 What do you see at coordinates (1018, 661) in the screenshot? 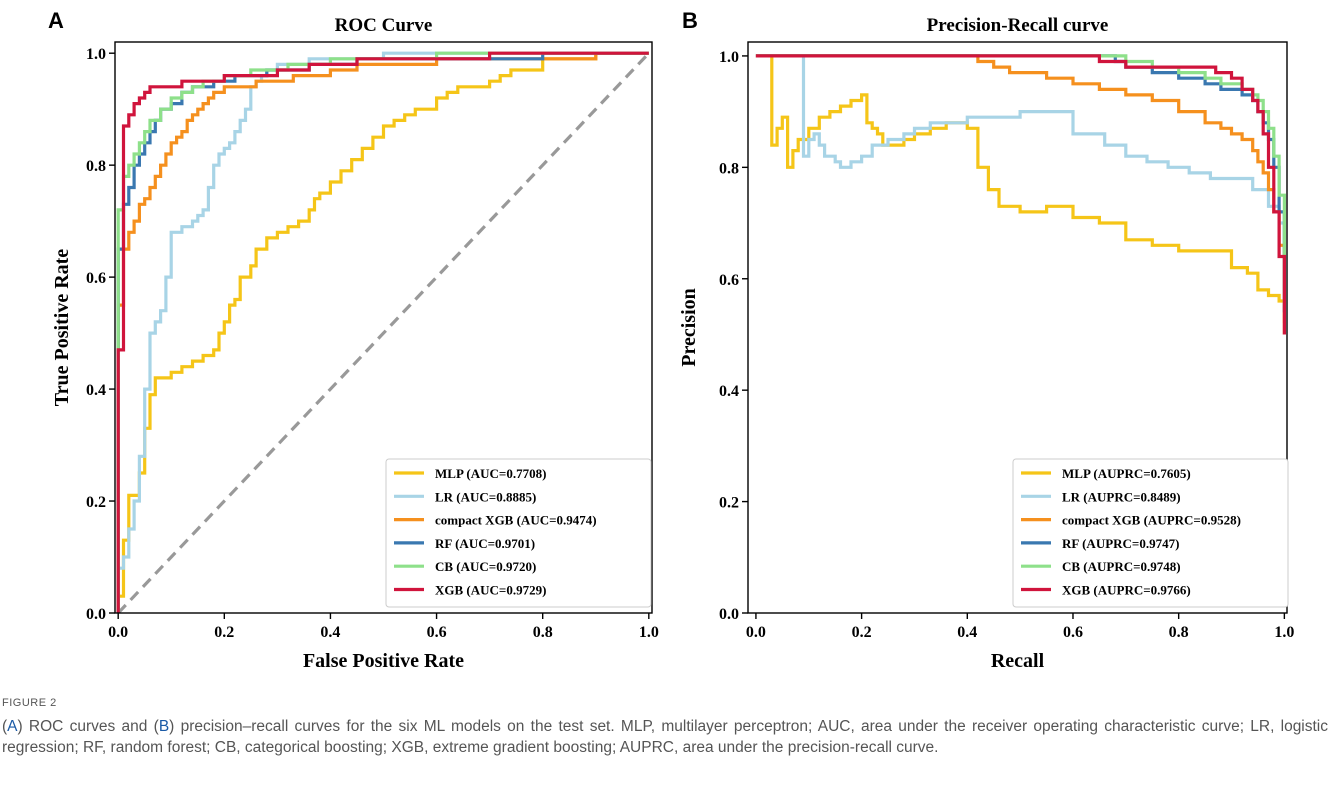
I see `x-axis-label: Recall` at bounding box center [1018, 661].